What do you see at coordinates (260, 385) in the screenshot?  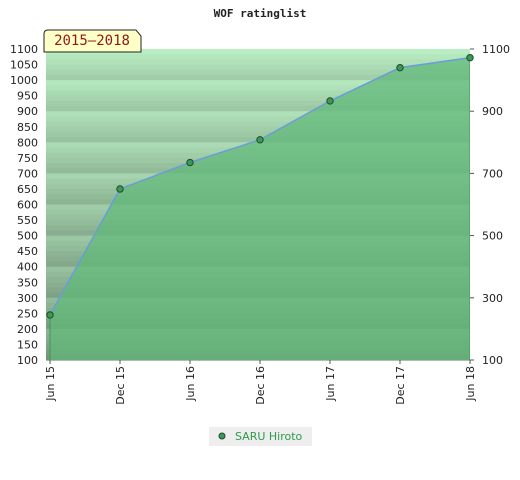 I see `x-tick-label: Dec 16` at bounding box center [260, 385].